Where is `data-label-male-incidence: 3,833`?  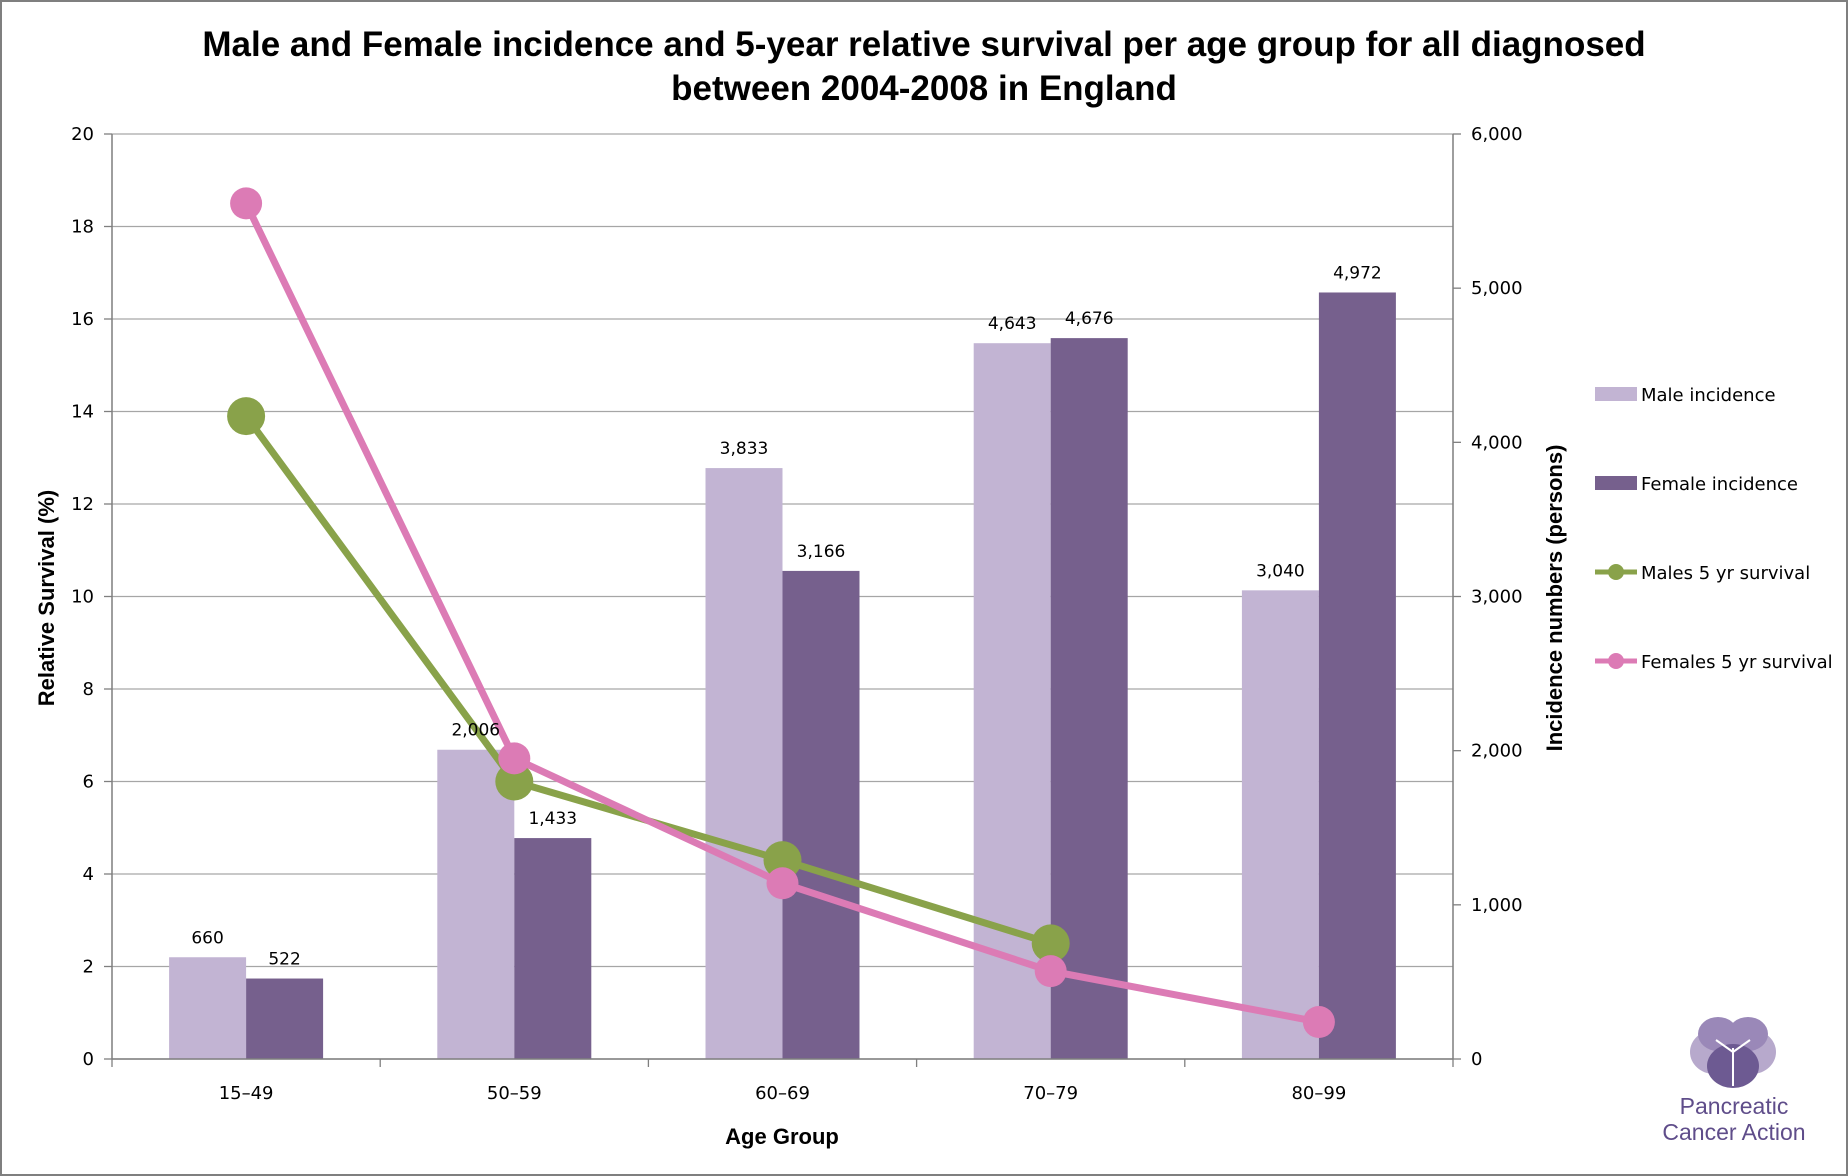 data-label-male-incidence: 3,833 is located at coordinates (744, 449).